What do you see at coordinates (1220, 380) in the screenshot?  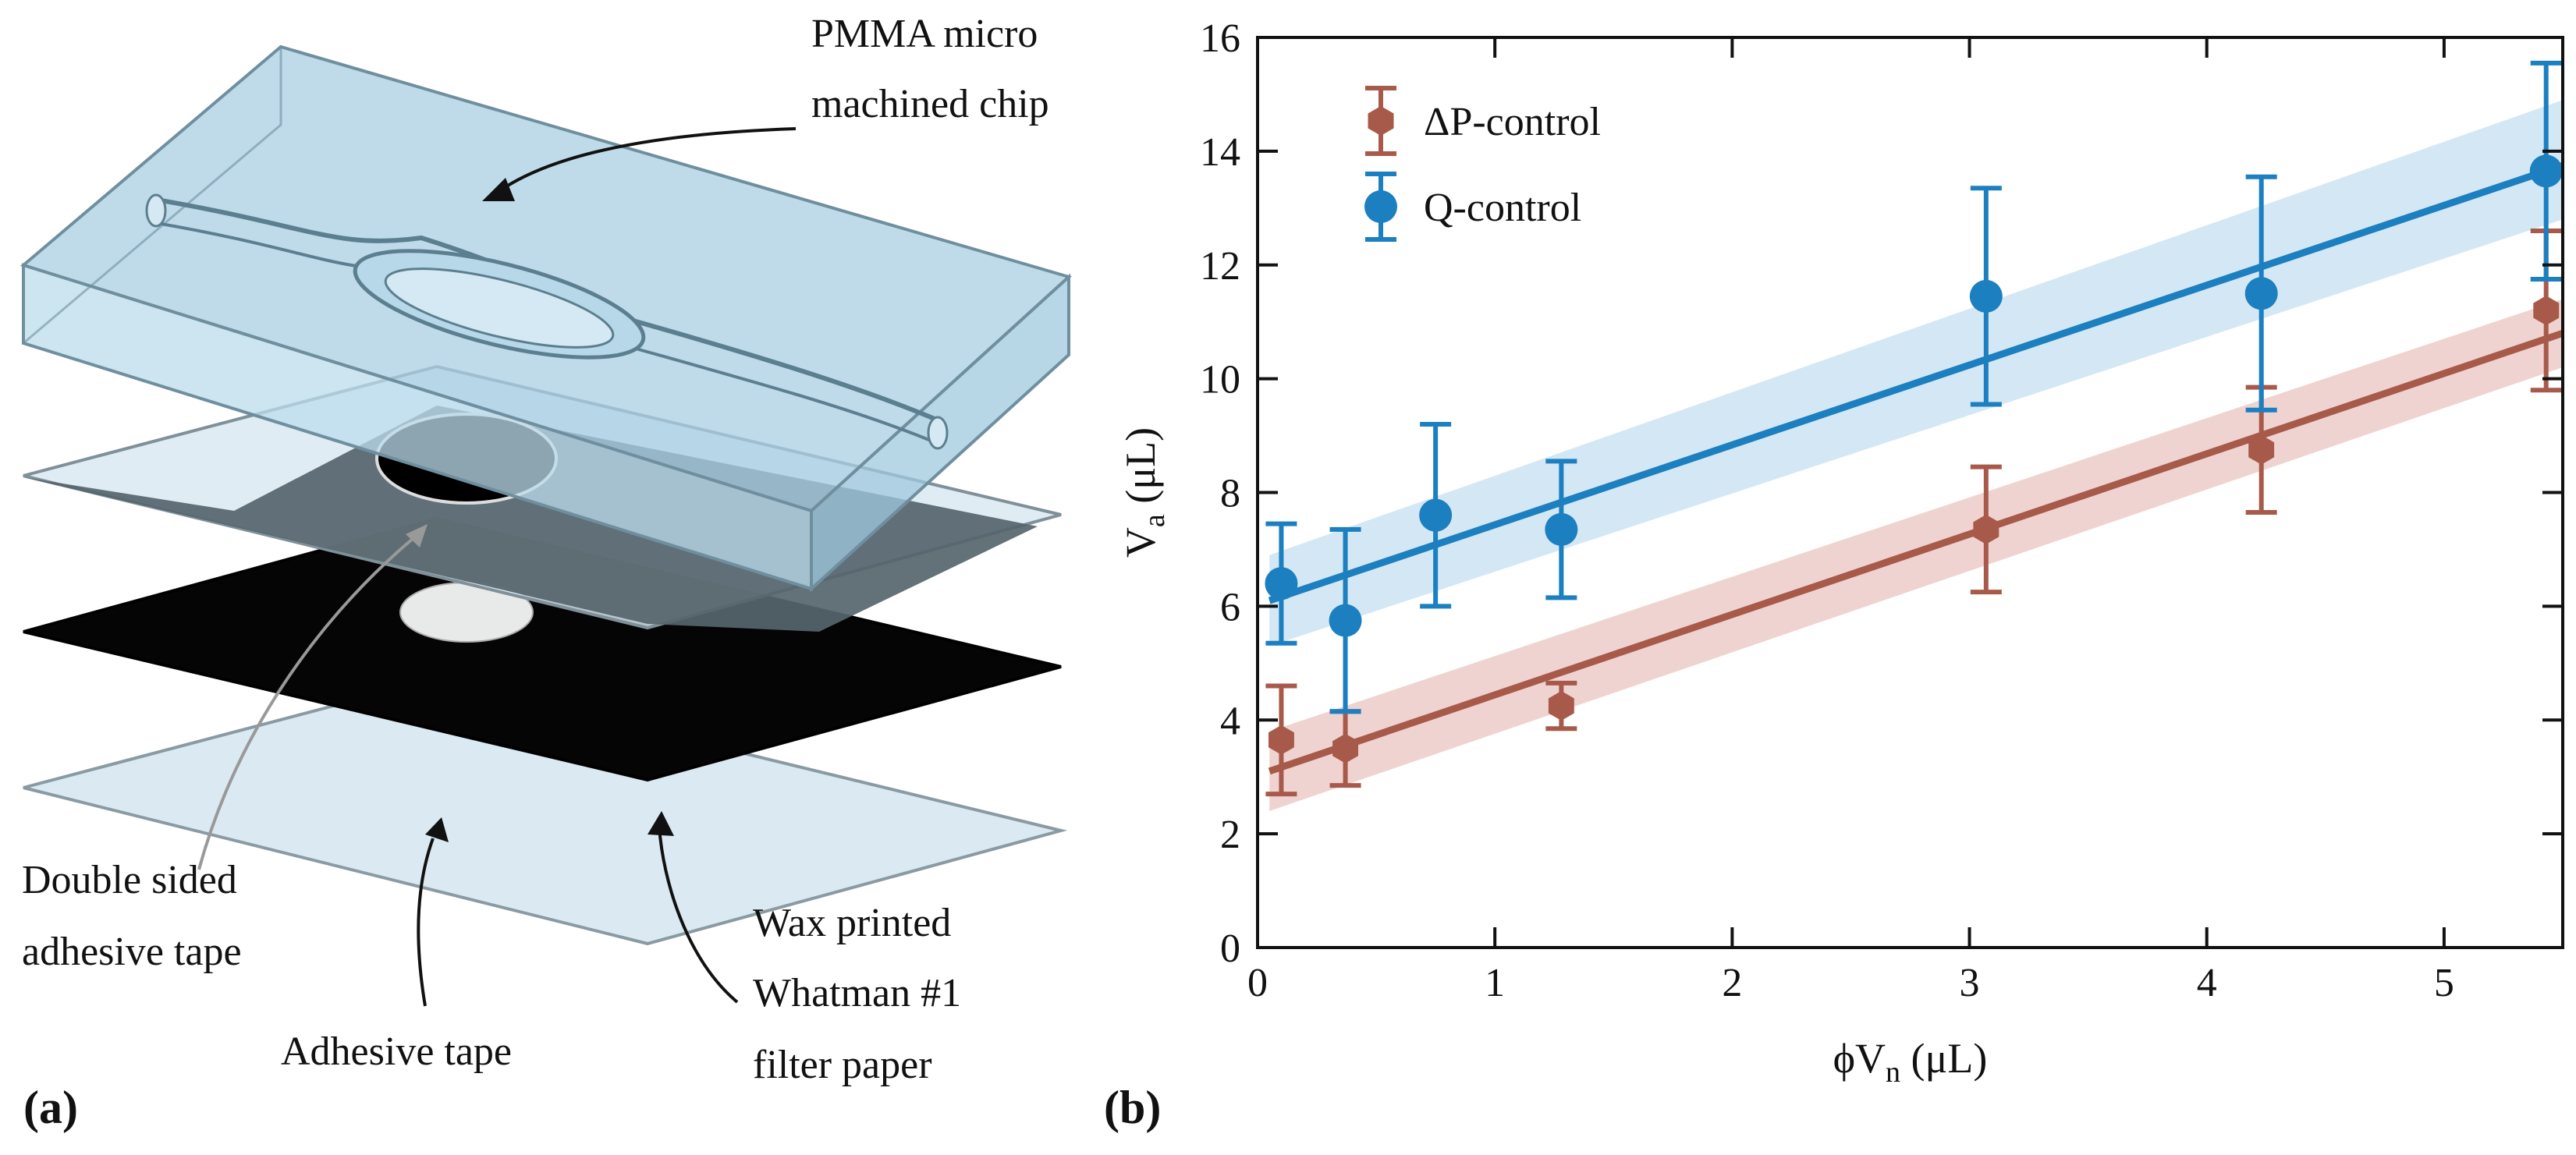 I see `y-tick-label: 10` at bounding box center [1220, 380].